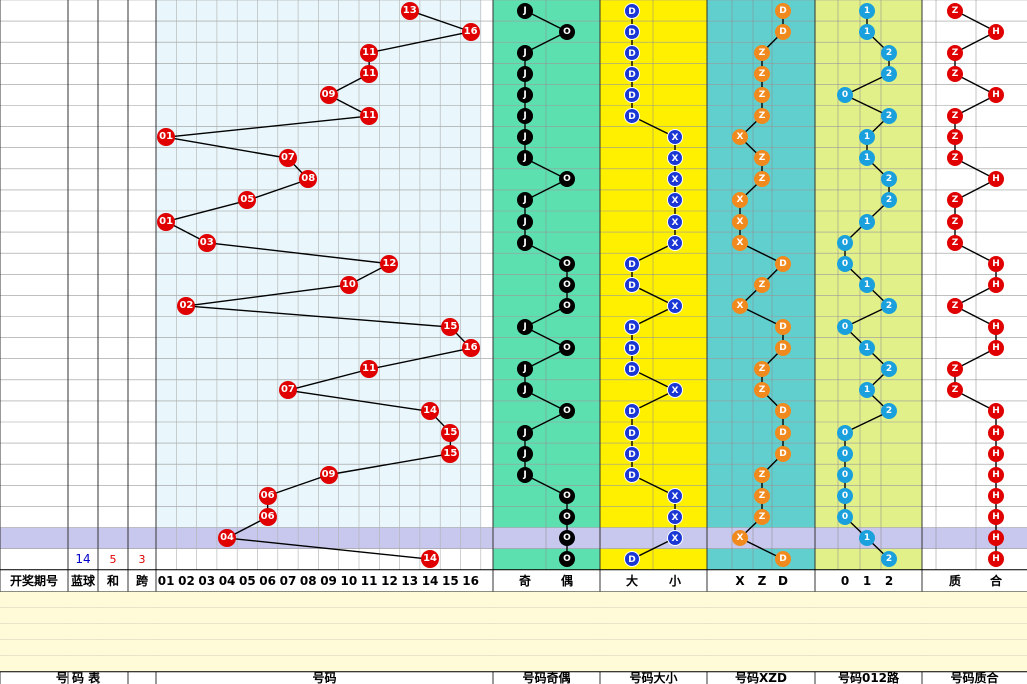  Describe the element at coordinates (430, 137) in the screenshot. I see `miss-count: 10` at that location.